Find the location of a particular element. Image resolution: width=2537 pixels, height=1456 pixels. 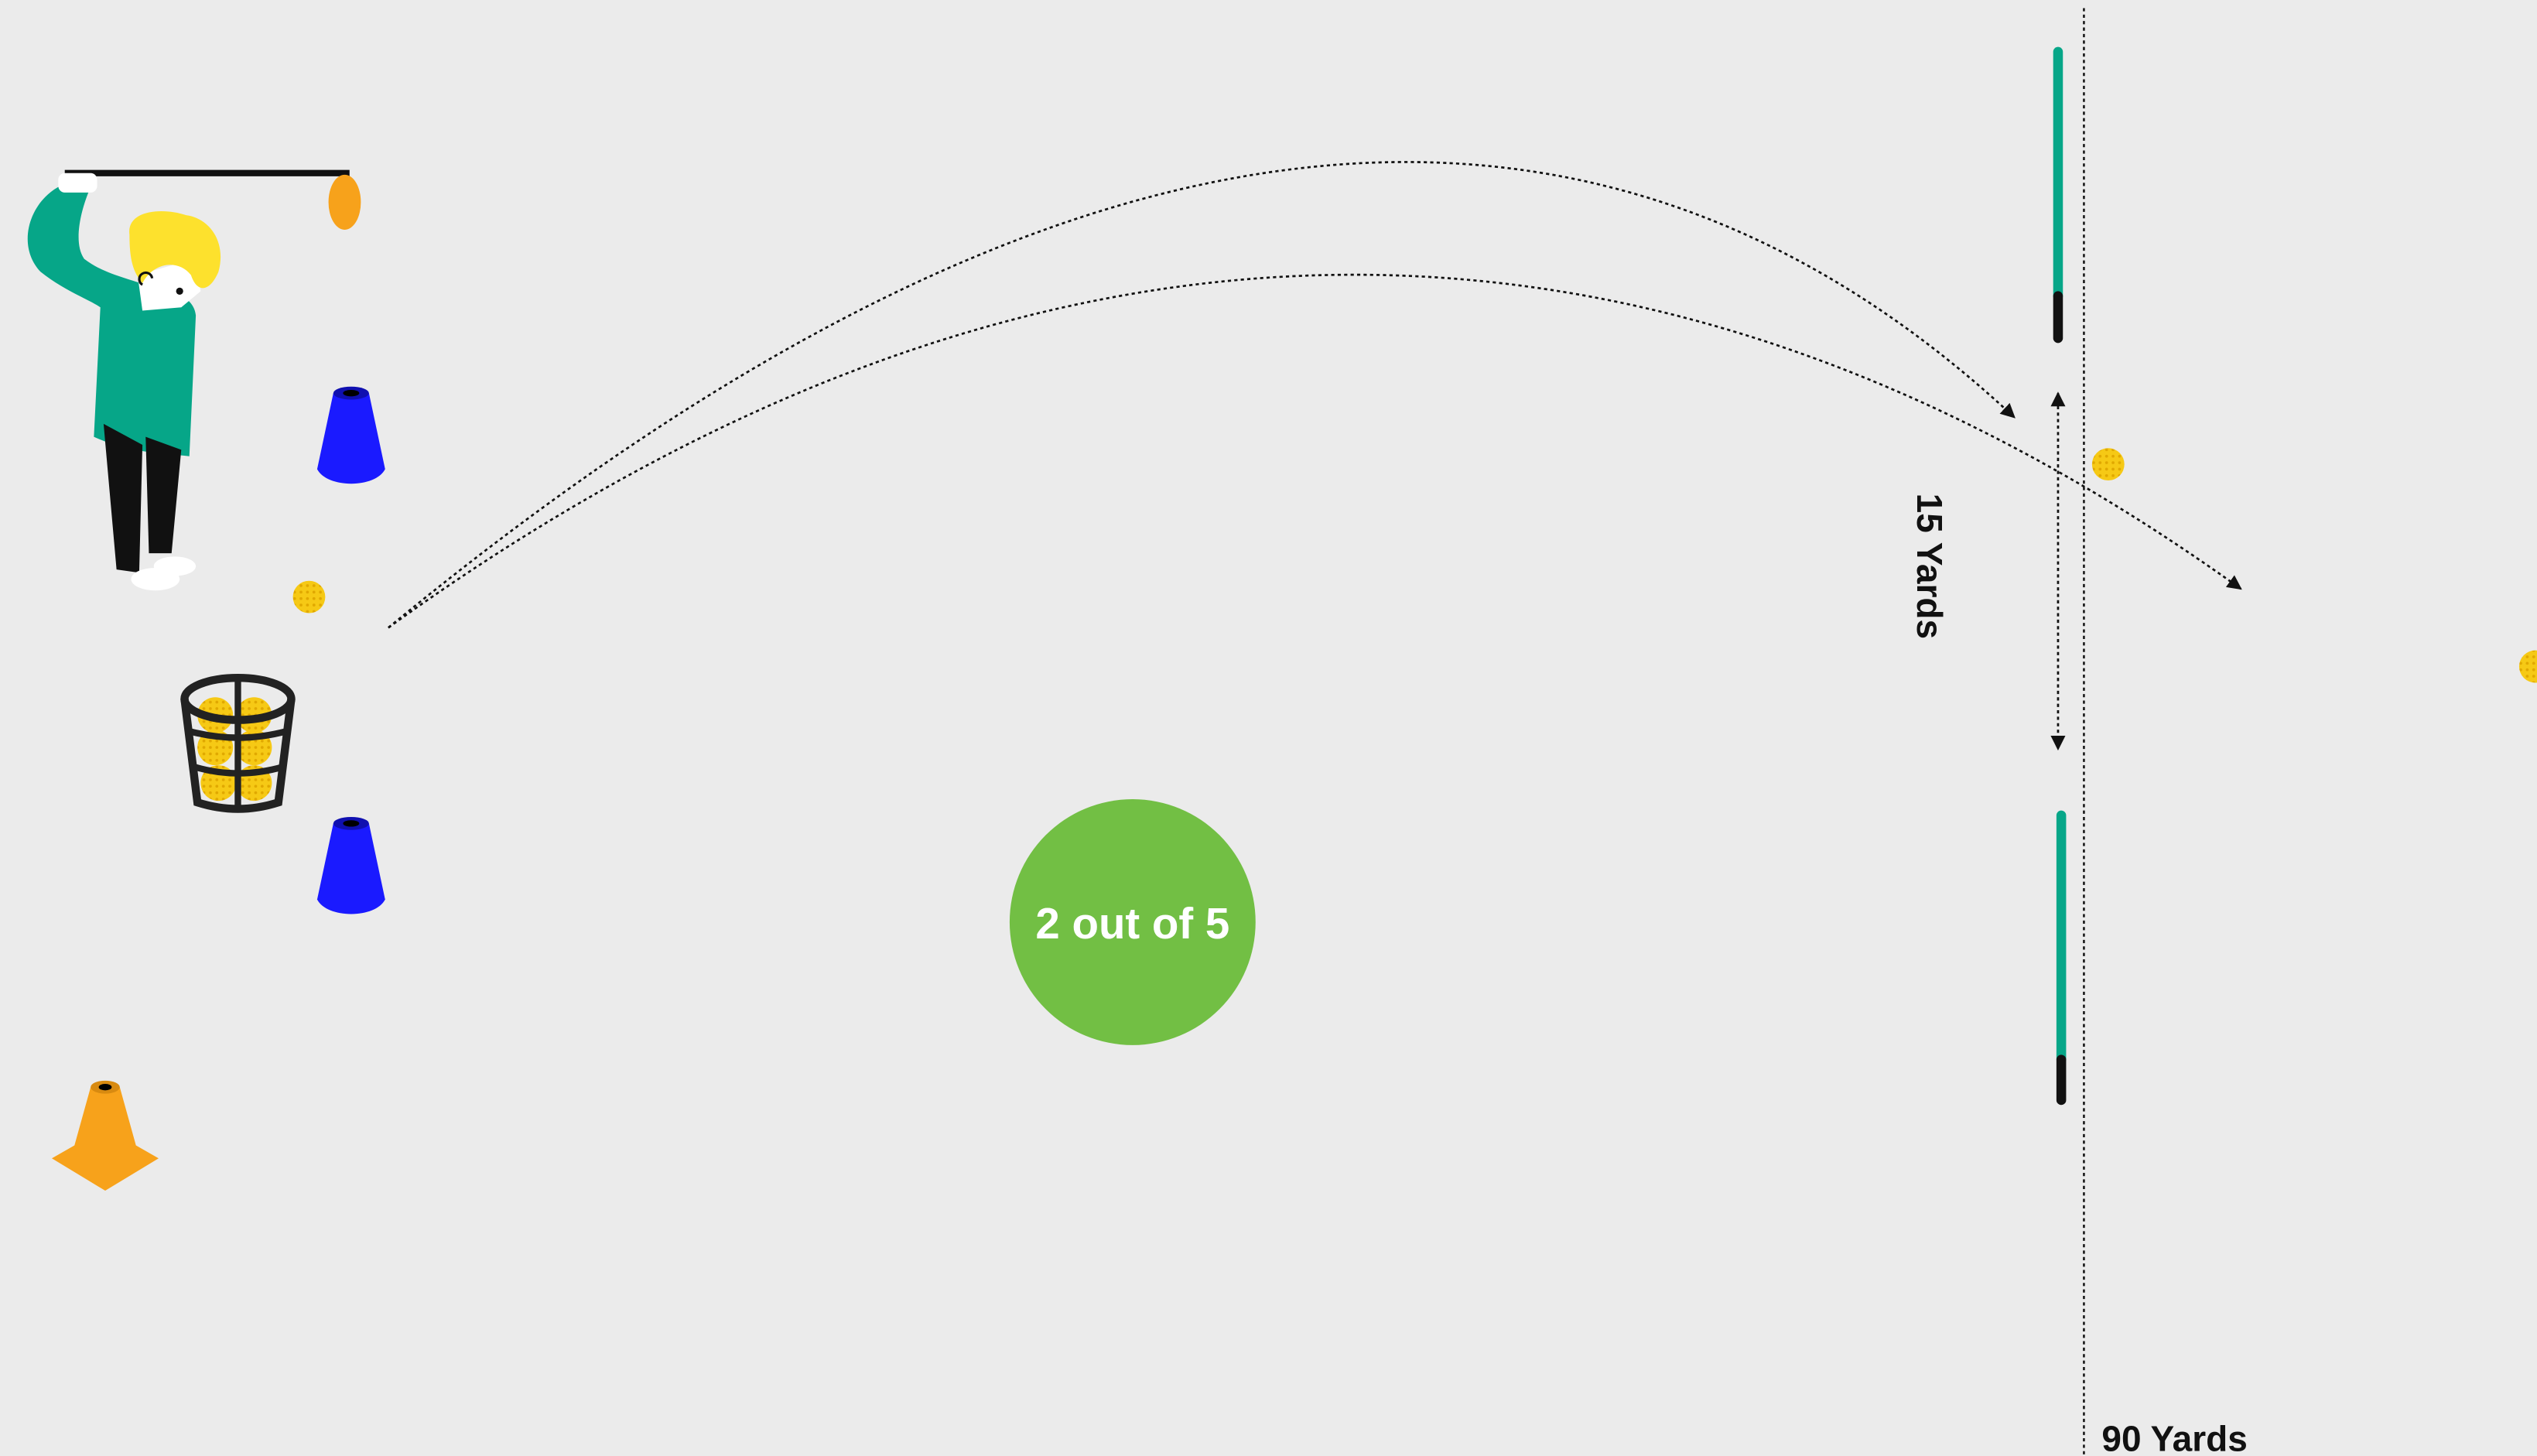

gap-label: 15 Yards is located at coordinates (1930, 566).